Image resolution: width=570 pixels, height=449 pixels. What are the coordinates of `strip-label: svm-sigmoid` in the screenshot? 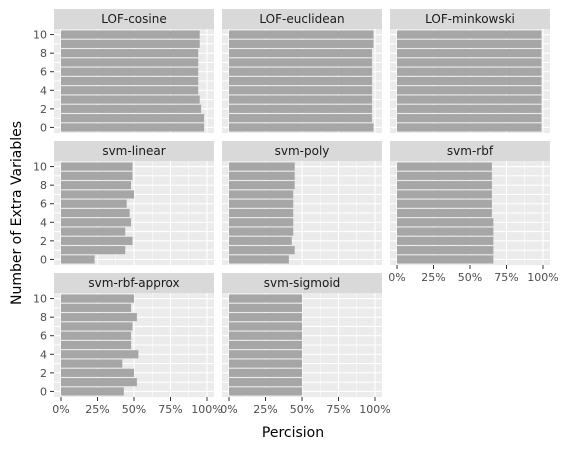 It's located at (302, 283).